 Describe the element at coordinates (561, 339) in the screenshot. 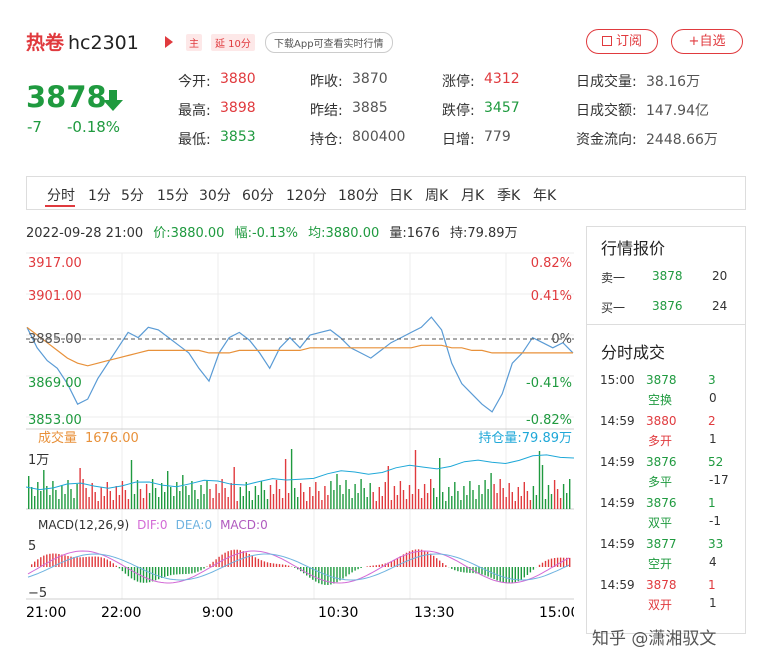

I see `percent-axis-label: 0%` at that location.